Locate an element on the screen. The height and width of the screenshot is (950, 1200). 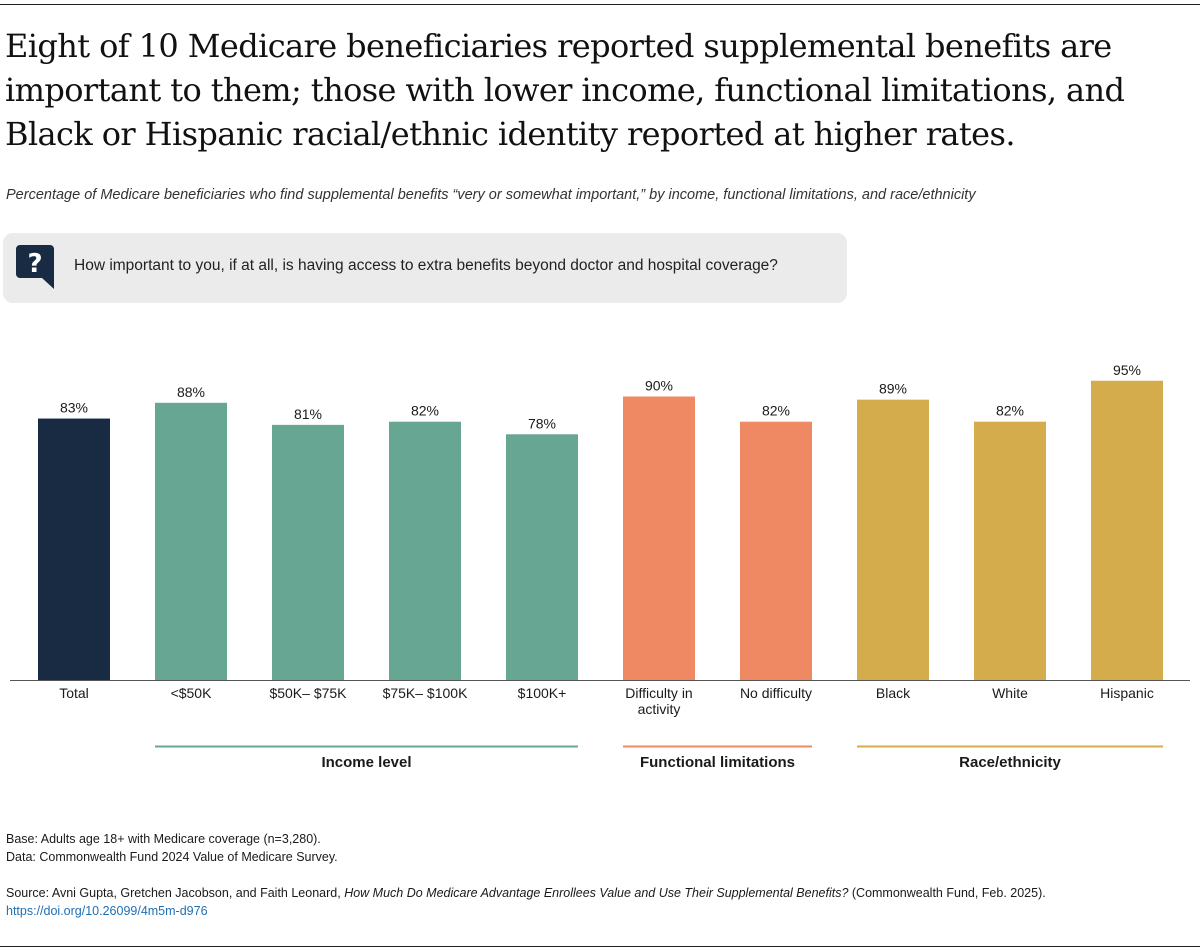
category-label: activity is located at coordinates (659, 709).